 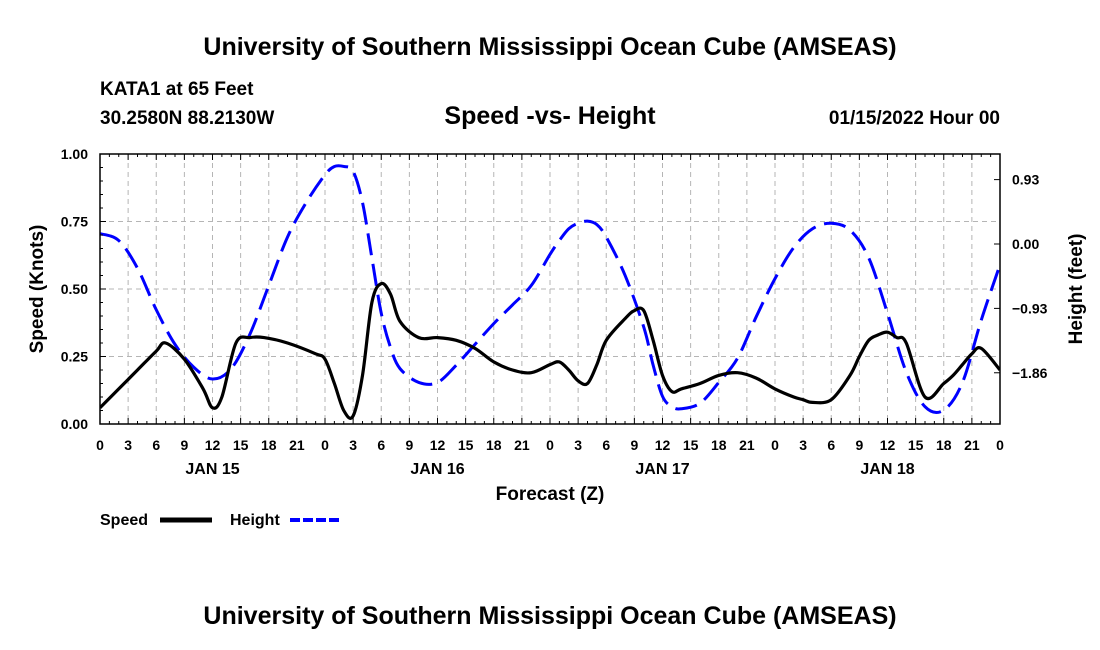 I want to click on y2-tick-label: 0.93, so click(x=1025, y=180).